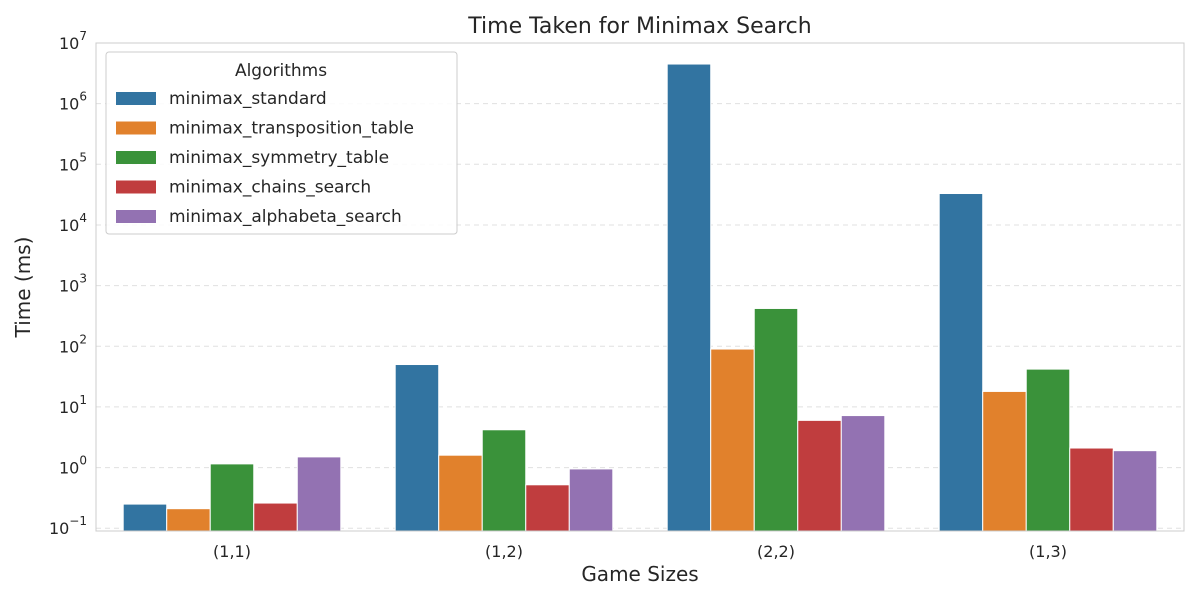 This screenshot has width=1200, height=600. What do you see at coordinates (73, 162) in the screenshot?
I see `y-tick-label: 10⁵` at bounding box center [73, 162].